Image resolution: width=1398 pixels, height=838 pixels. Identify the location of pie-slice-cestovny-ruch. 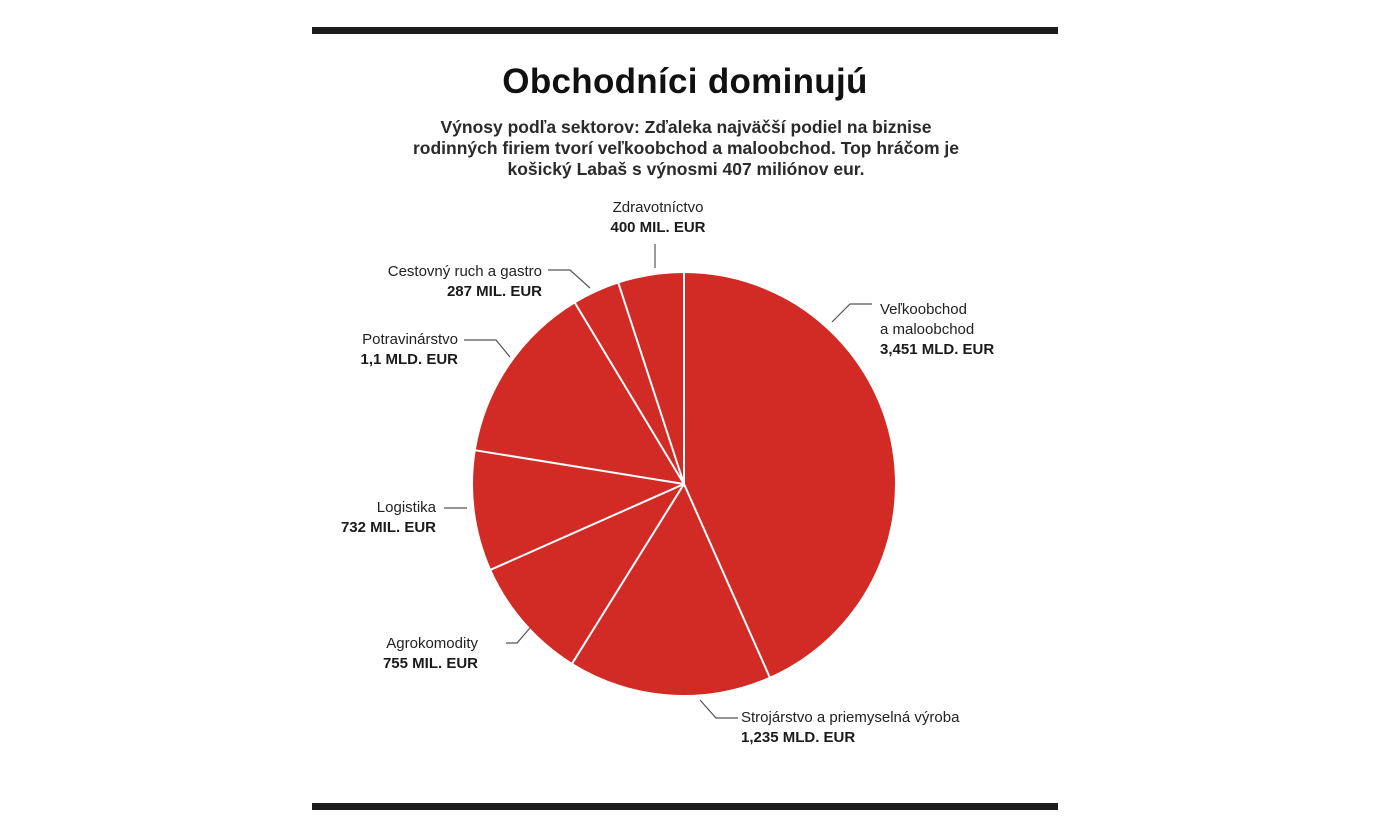
(629, 383).